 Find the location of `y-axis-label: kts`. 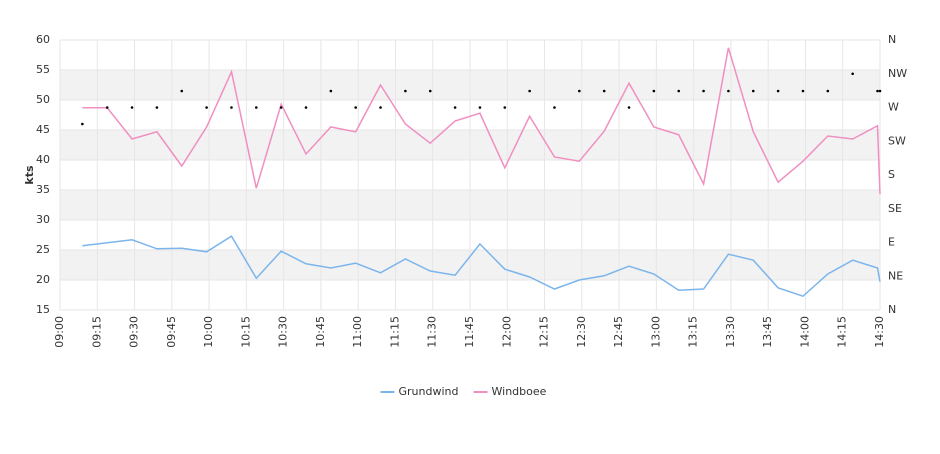

y-axis-label: kts is located at coordinates (29, 175).